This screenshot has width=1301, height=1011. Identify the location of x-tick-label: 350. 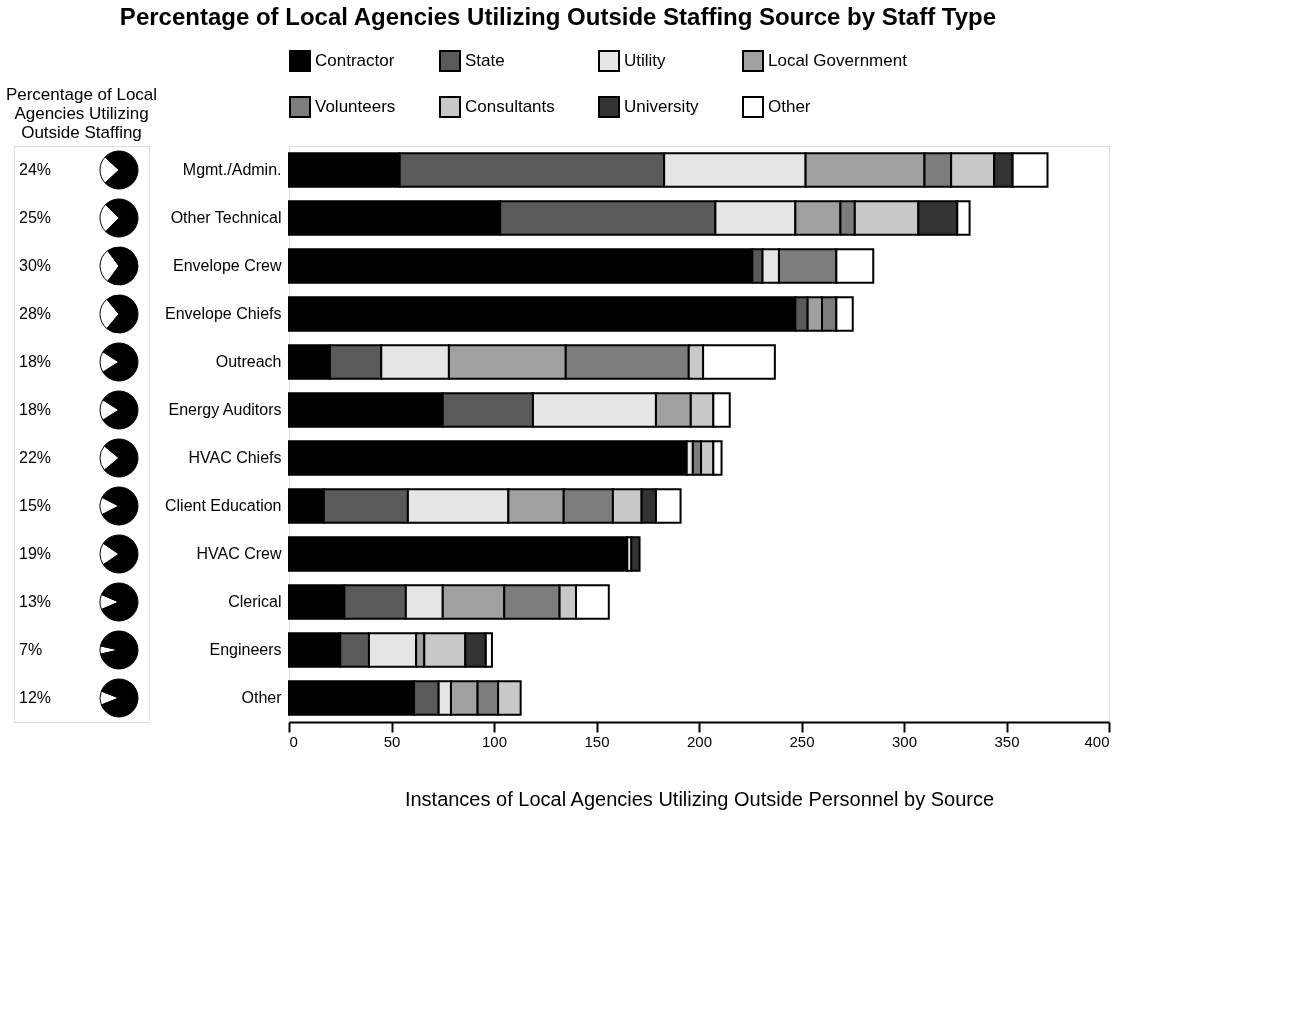
(1007, 741).